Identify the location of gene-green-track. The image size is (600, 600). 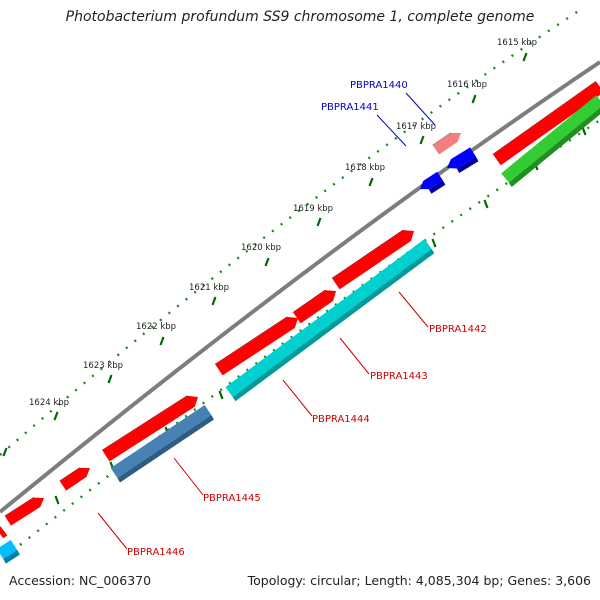
(550, 141).